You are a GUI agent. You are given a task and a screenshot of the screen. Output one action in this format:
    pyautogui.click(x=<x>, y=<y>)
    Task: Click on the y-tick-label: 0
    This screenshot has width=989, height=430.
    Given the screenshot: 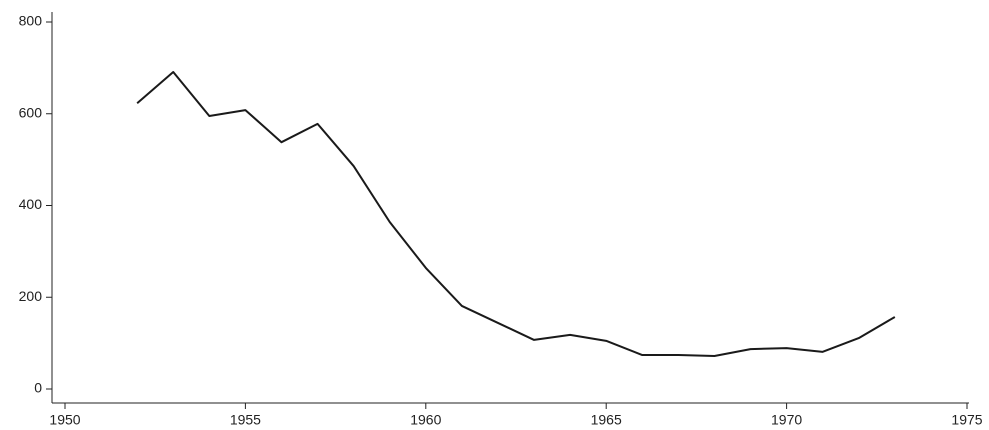 What is the action you would take?
    pyautogui.click(x=38, y=388)
    